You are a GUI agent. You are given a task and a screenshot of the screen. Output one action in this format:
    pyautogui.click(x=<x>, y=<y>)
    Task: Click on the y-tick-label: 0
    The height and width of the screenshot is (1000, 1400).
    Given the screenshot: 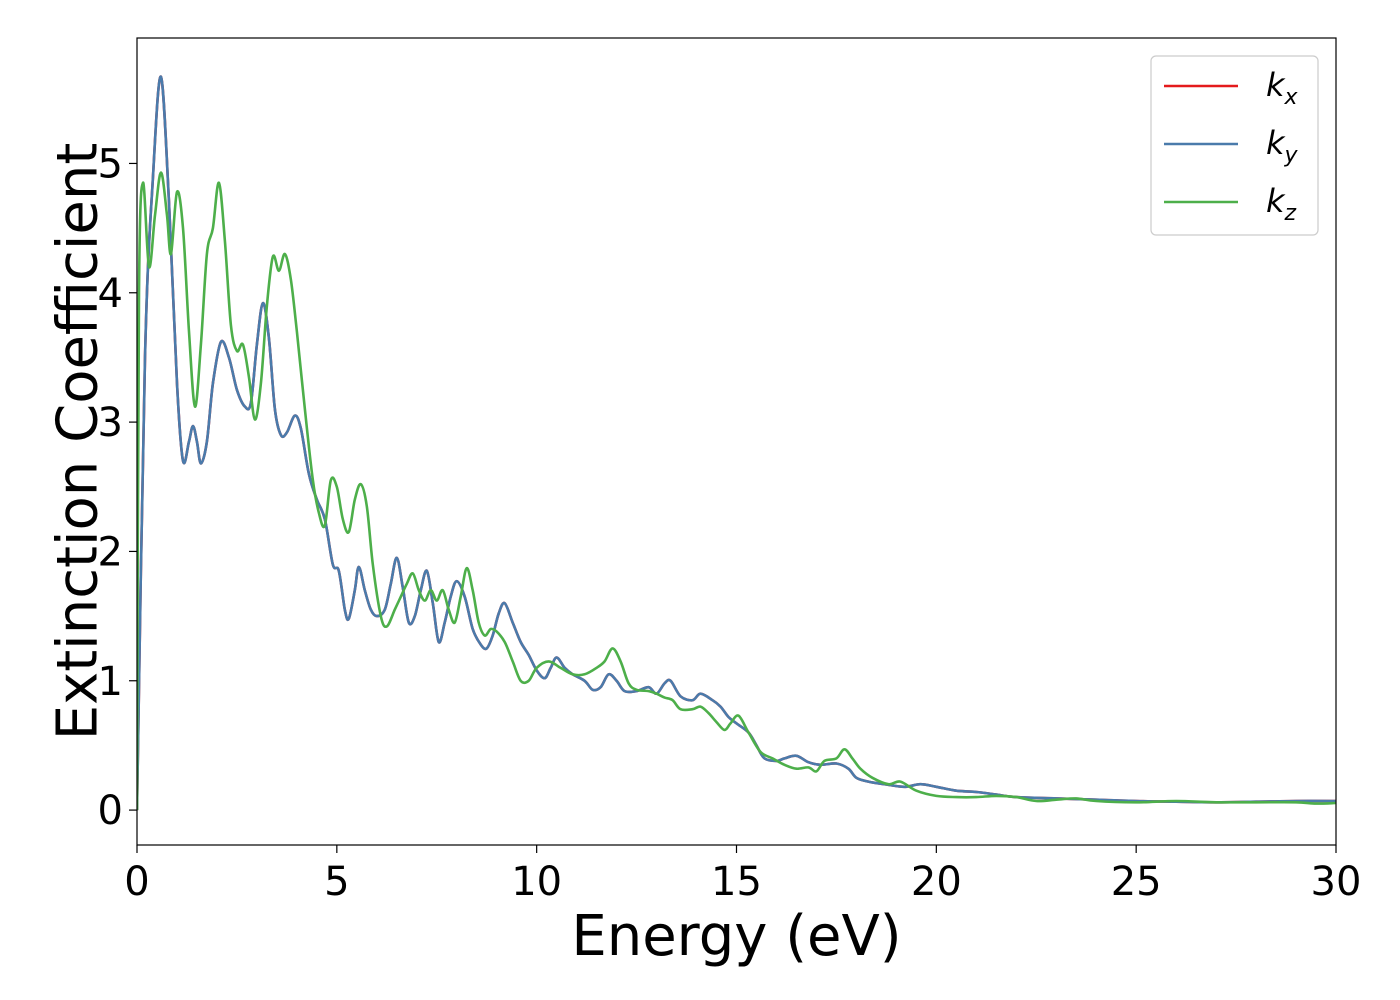 What is the action you would take?
    pyautogui.click(x=110, y=811)
    